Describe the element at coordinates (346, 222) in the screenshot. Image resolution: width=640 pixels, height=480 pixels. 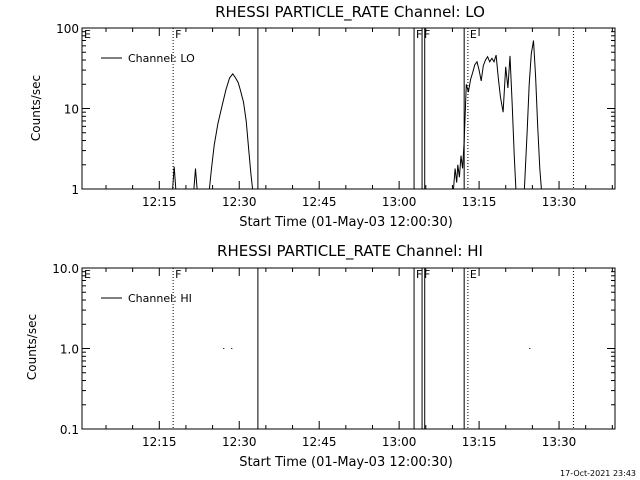
I see `panel-lo-x-axis-label: Start Time (01-May-03 12:00:30)` at that location.